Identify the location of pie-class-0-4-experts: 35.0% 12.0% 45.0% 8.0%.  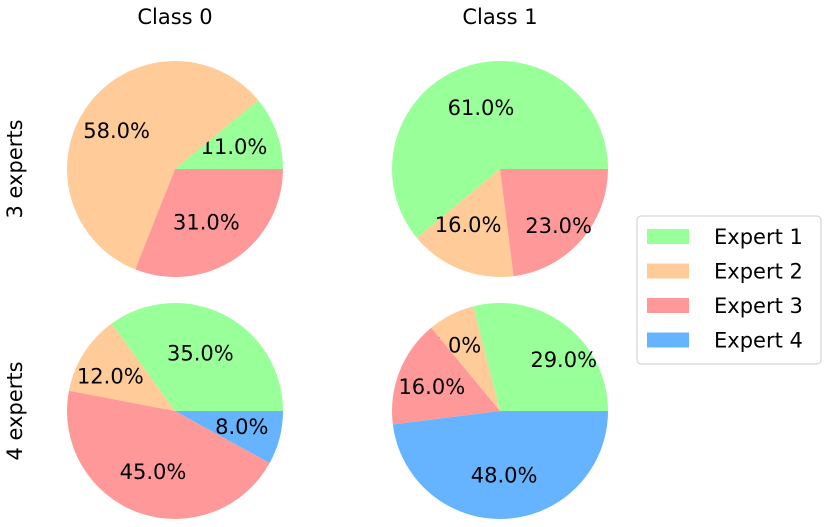
(175, 411).